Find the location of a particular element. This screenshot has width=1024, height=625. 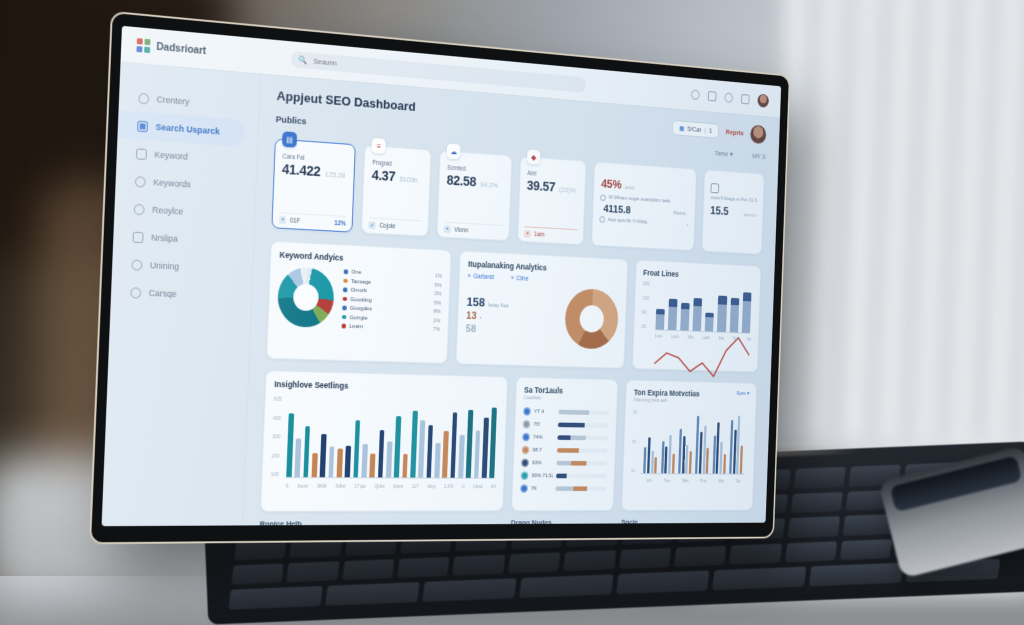

y-tick: 200 is located at coordinates (275, 456).